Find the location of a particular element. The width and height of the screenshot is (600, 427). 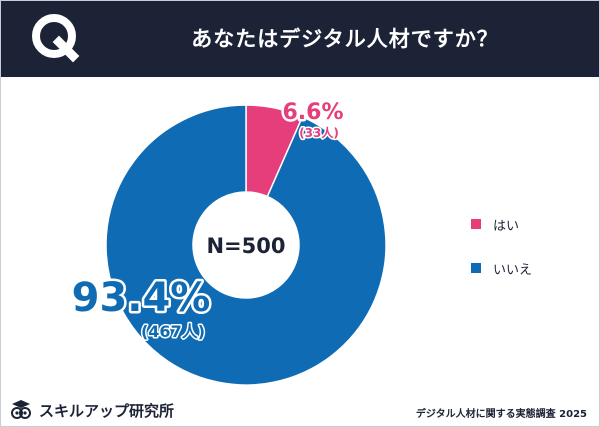

legend-swatch-no is located at coordinates (476, 268).